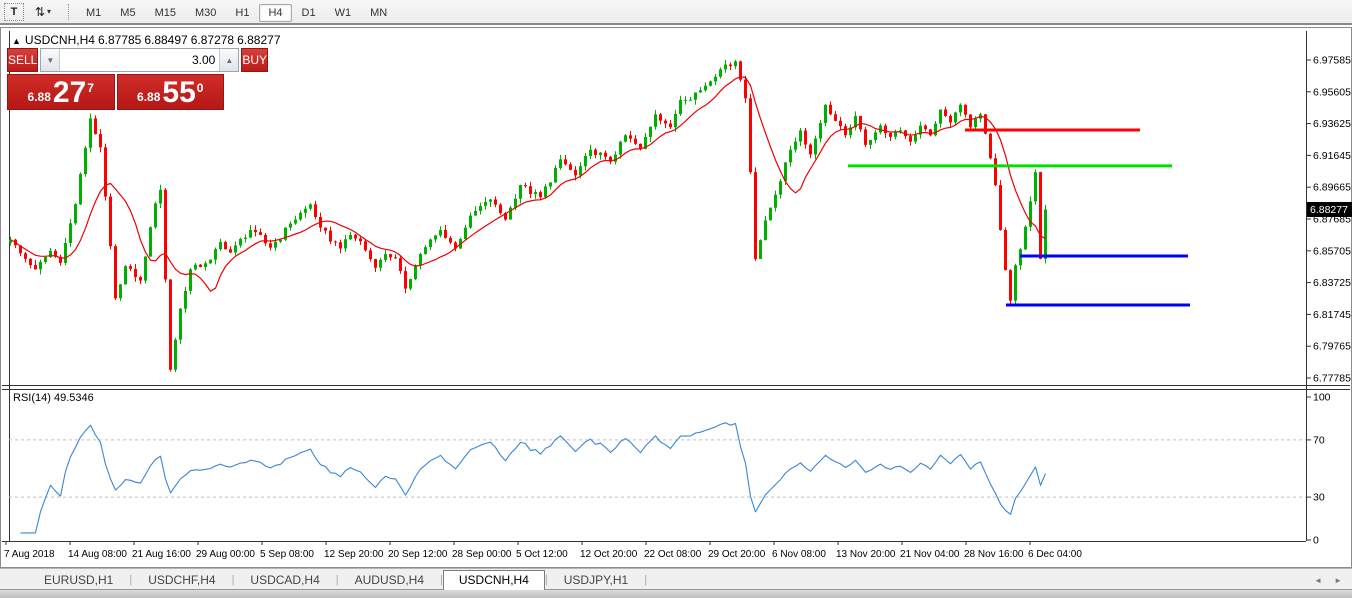 This screenshot has height=598, width=1352. I want to click on rsi-axis: 100 70 30 0, so click(1318, 469).